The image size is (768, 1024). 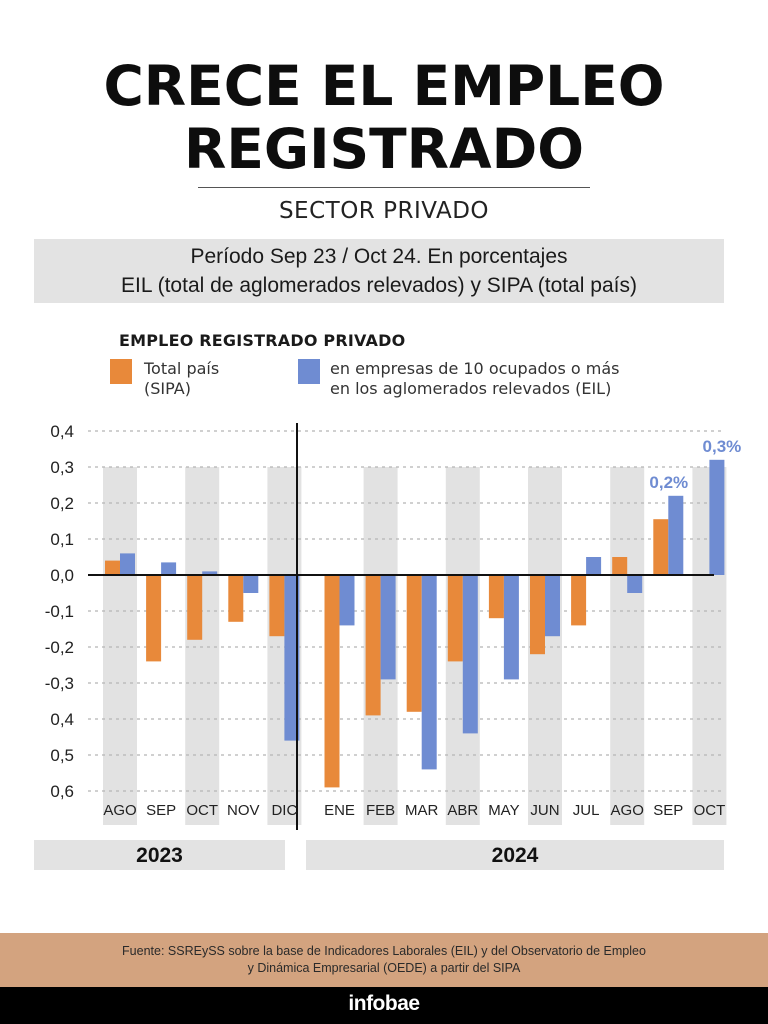 I want to click on title-line-1: CRECE EL EMPLEO, so click(x=384, y=86).